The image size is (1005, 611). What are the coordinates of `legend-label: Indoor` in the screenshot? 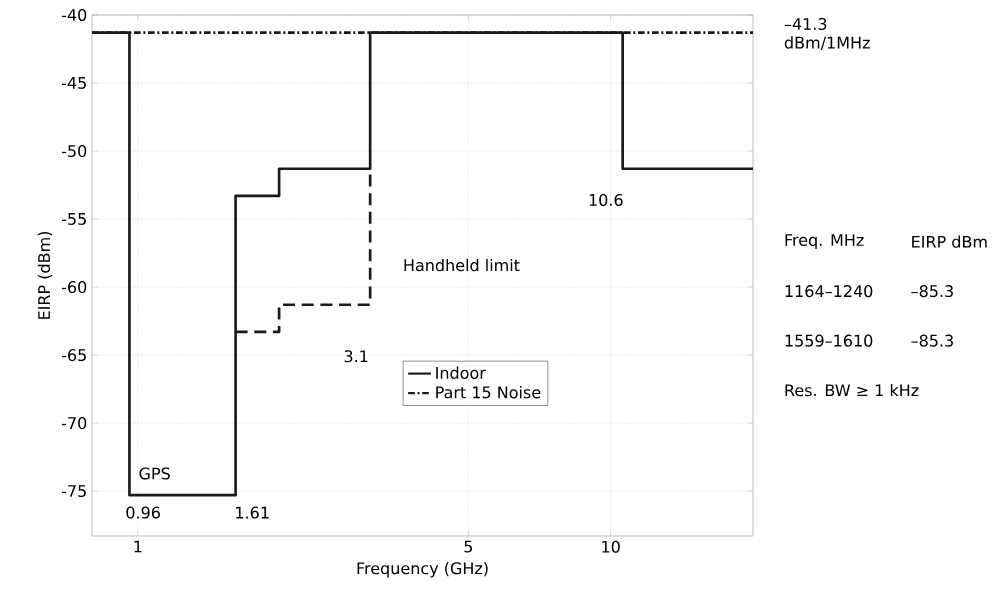 It's located at (461, 372).